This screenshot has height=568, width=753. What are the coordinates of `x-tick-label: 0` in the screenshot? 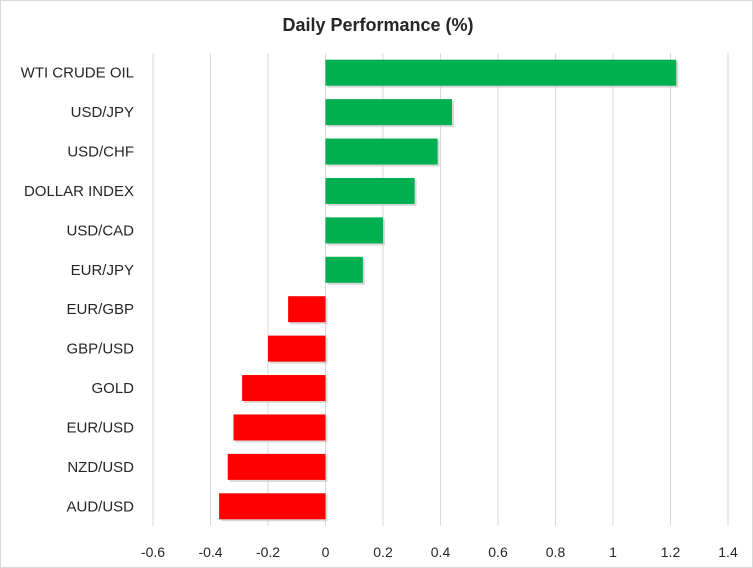 It's located at (326, 552).